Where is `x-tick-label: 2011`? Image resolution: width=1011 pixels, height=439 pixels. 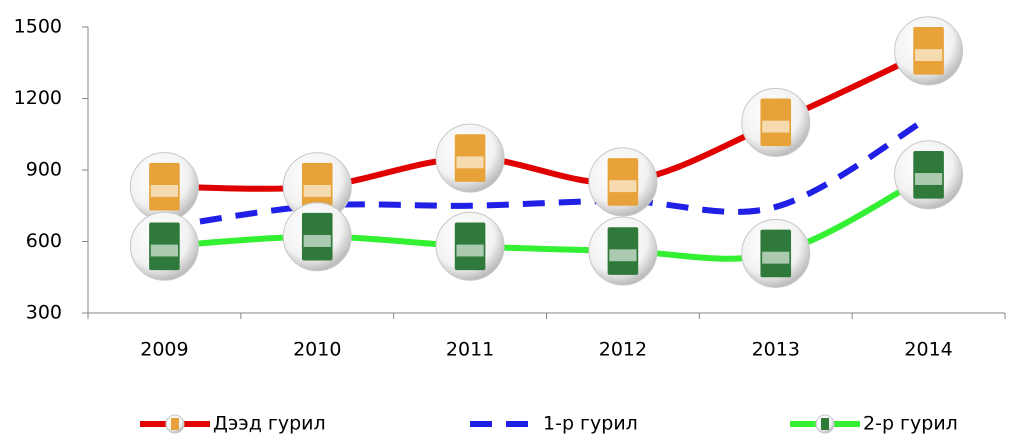
x-tick-label: 2011 is located at coordinates (470, 350).